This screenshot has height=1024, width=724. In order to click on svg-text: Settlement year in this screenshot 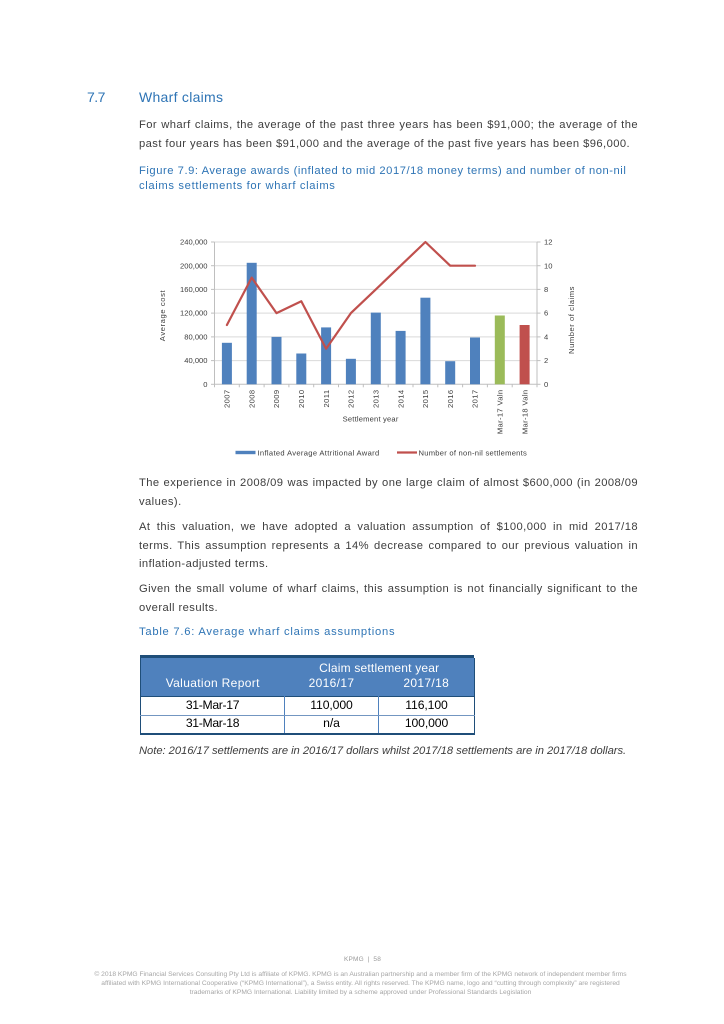, I will do `click(371, 419)`.